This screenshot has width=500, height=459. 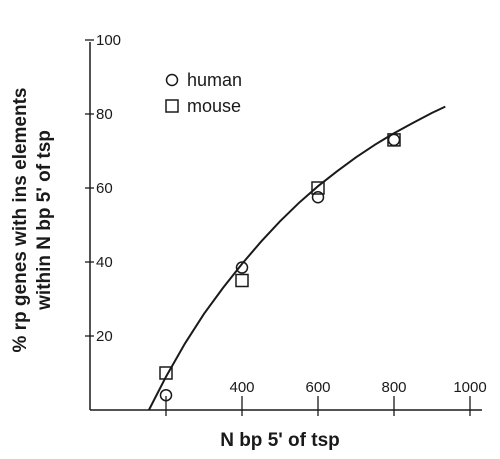 What do you see at coordinates (104, 336) in the screenshot?
I see `y-tick-label: 20` at bounding box center [104, 336].